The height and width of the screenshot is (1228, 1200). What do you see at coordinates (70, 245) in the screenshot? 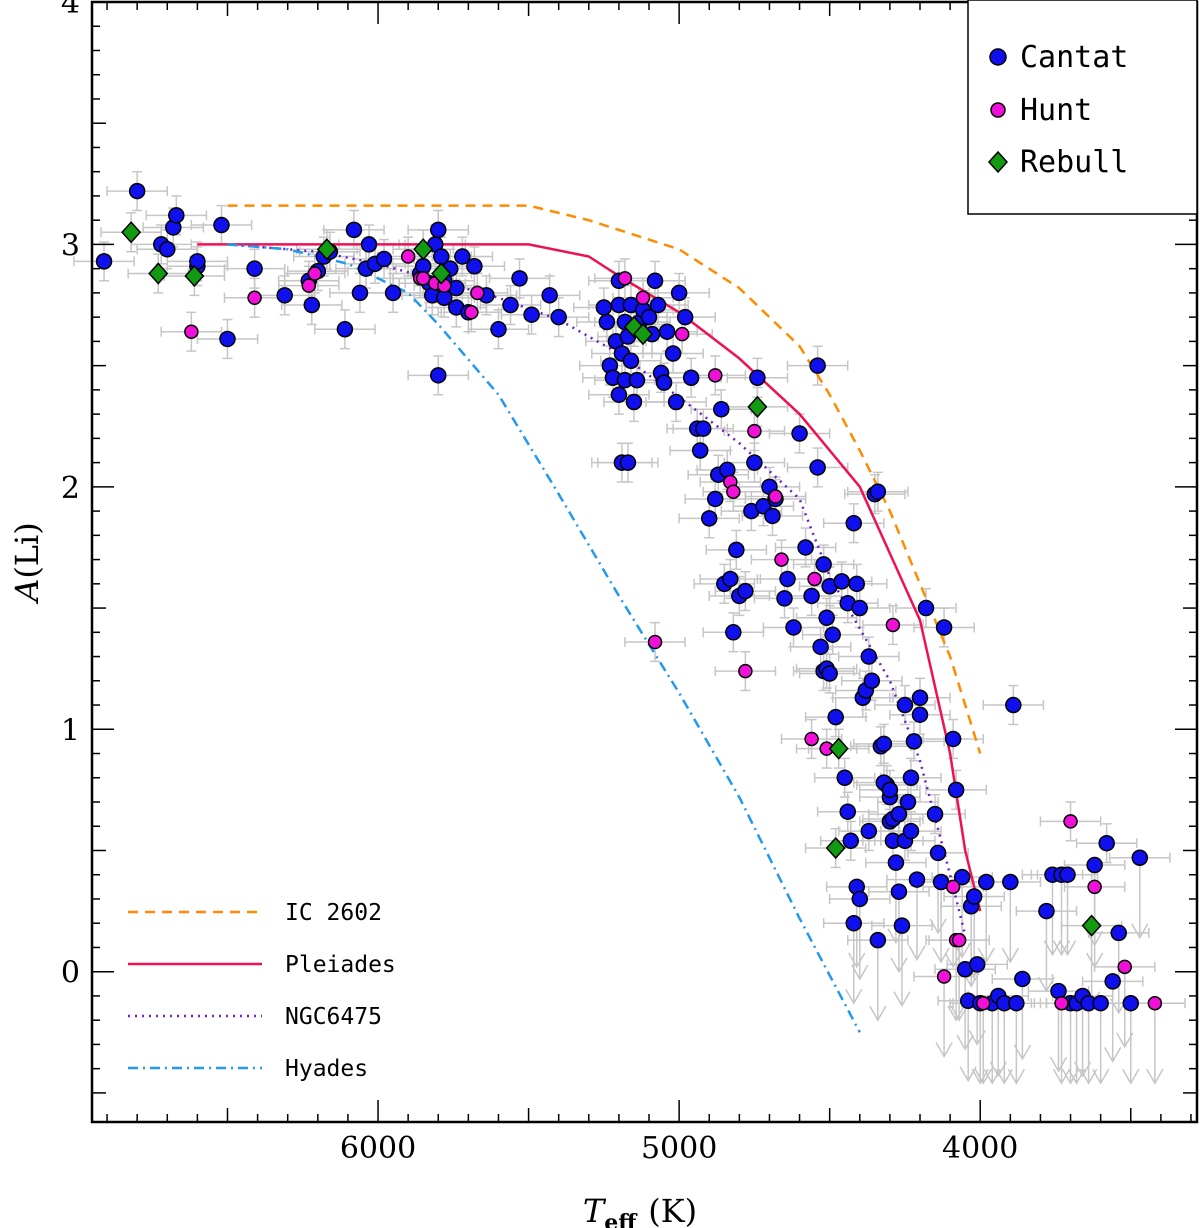
I see `y-tick-label: 3` at bounding box center [70, 245].